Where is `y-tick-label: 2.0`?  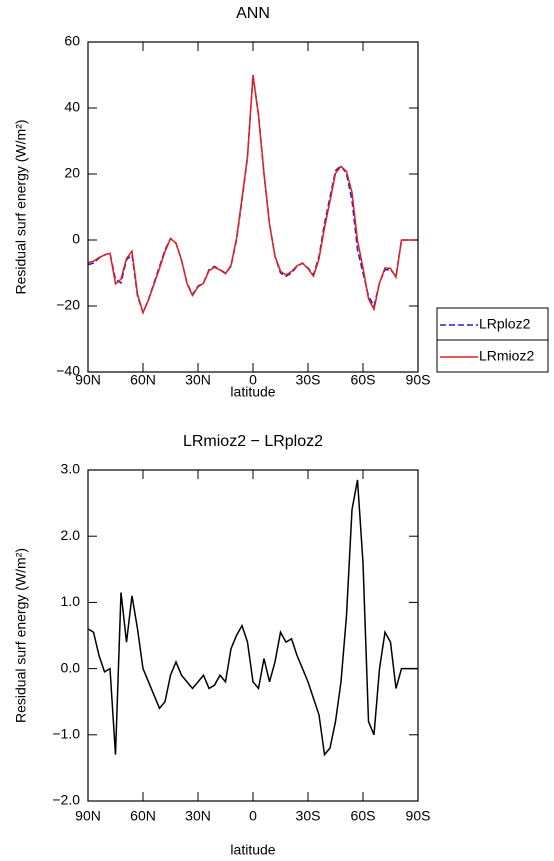 y-tick-label: 2.0 is located at coordinates (71, 535).